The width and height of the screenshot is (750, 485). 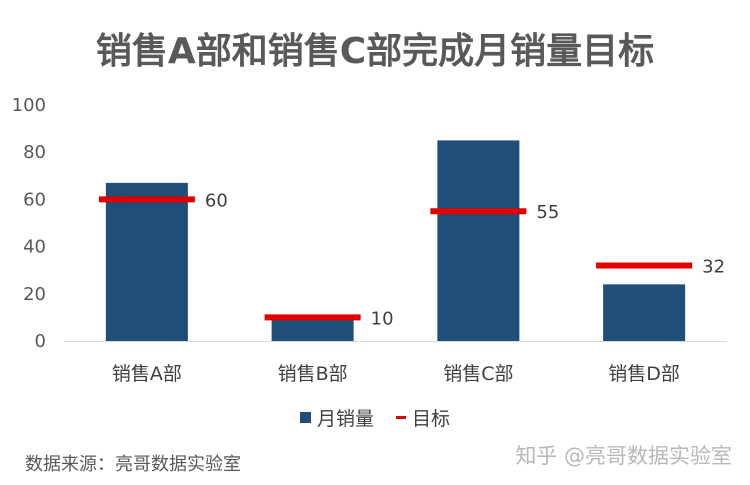 I want to click on legend-item-sales: 月销量, so click(x=336, y=417).